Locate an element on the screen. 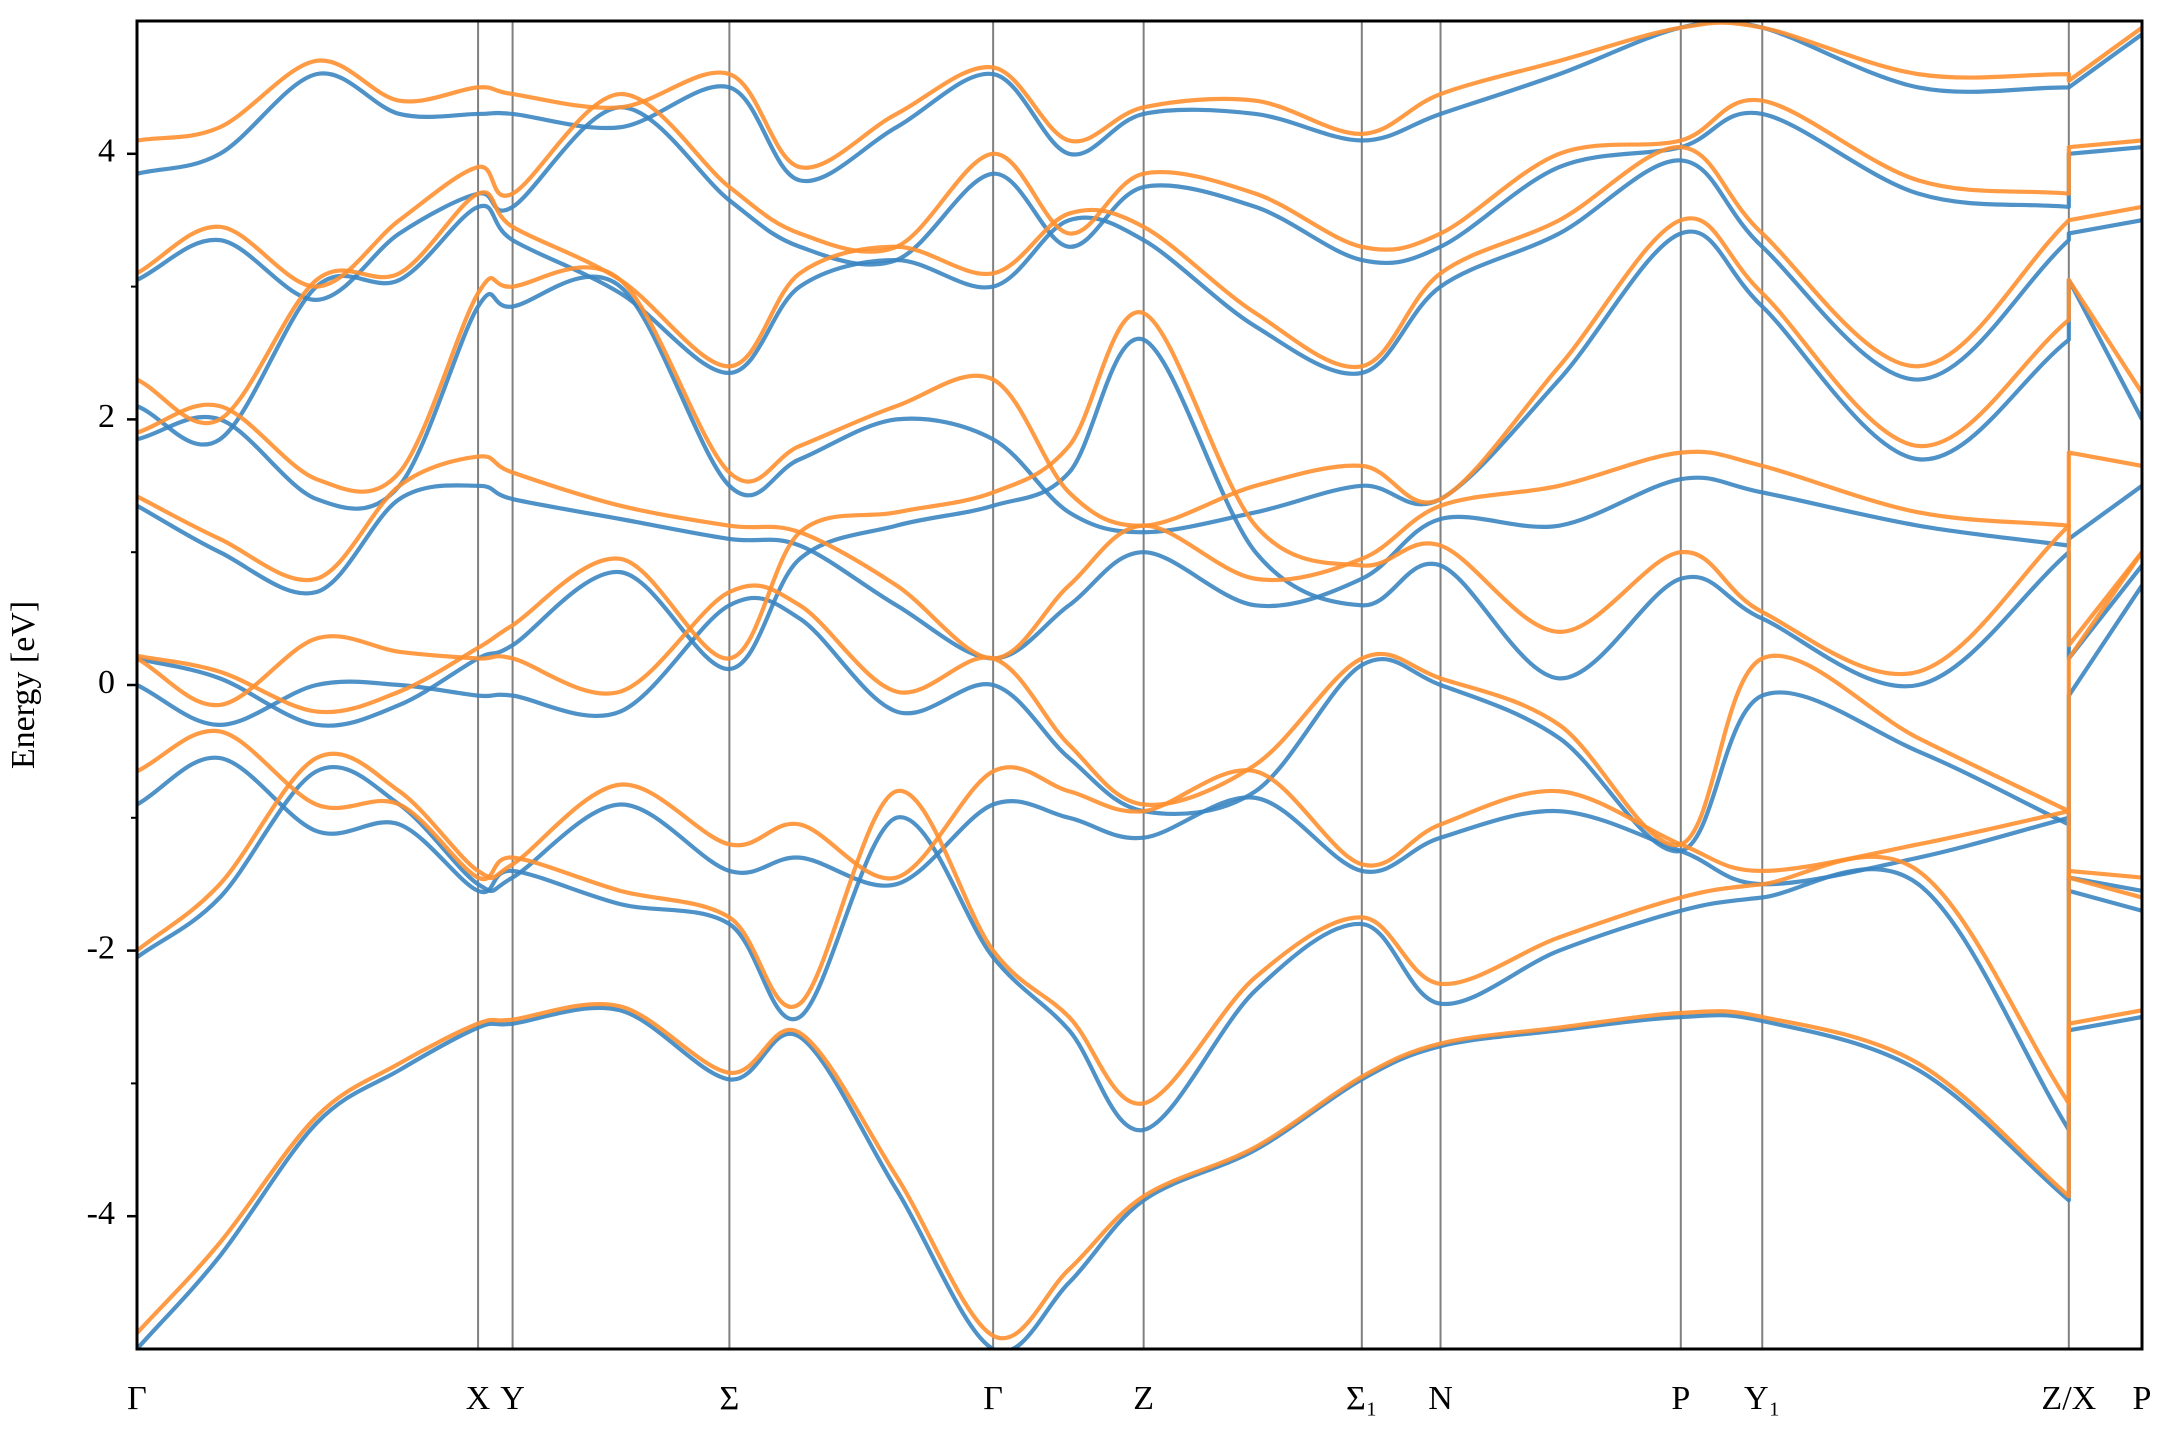 This screenshot has height=1440, width=2160. x-tick-label: Y is located at coordinates (512, 1398).